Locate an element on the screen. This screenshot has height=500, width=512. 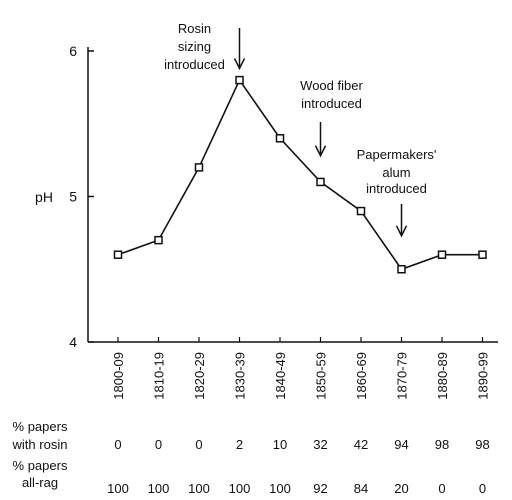
row-value: 92 is located at coordinates (320, 488).